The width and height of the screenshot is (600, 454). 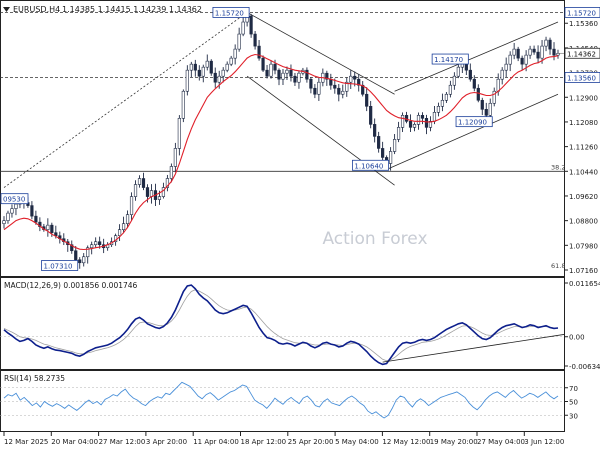 I want to click on level-tag-box, so click(x=582, y=12).